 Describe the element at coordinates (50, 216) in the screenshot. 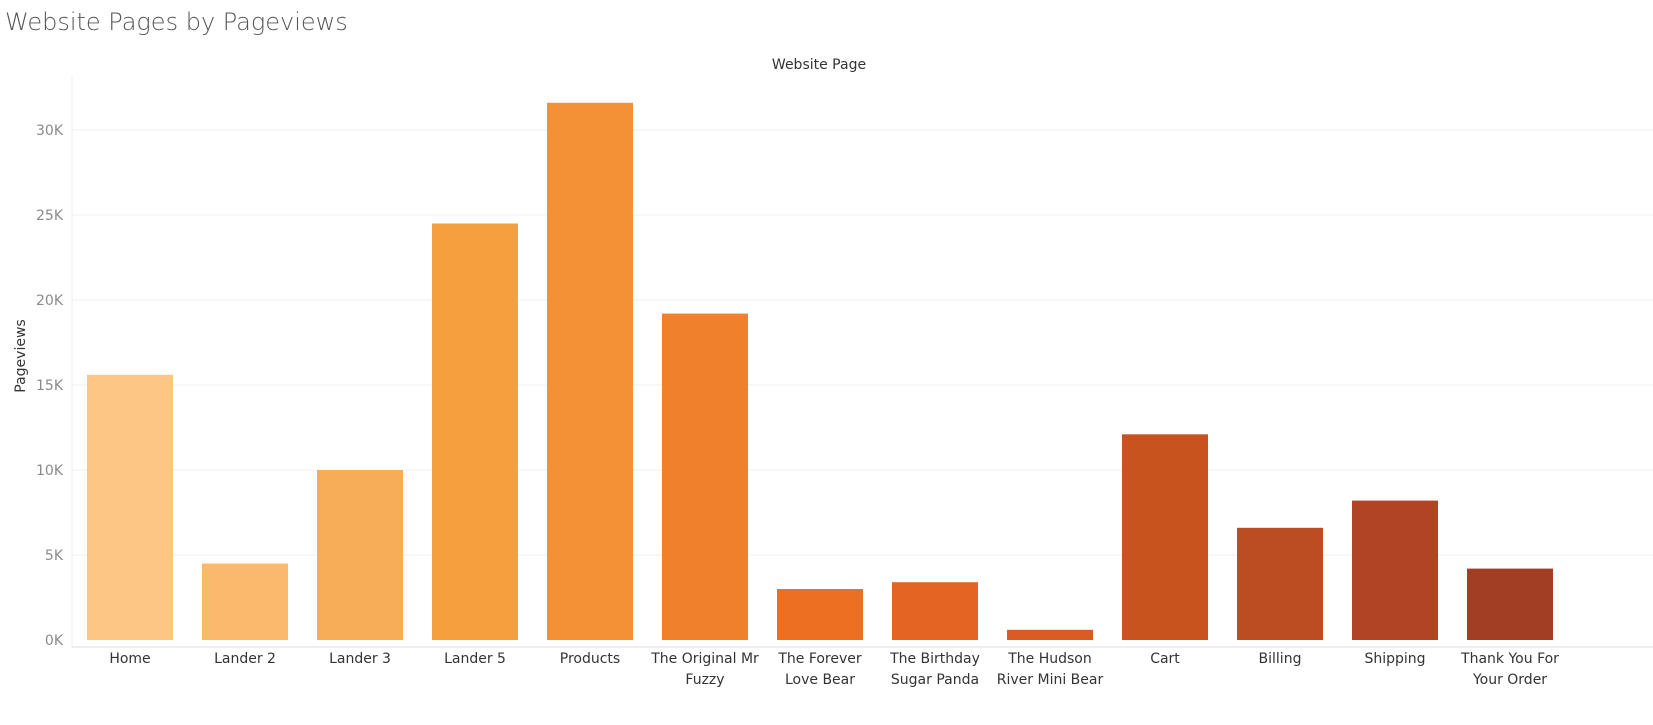

I see `y-tick-label: 25K` at that location.